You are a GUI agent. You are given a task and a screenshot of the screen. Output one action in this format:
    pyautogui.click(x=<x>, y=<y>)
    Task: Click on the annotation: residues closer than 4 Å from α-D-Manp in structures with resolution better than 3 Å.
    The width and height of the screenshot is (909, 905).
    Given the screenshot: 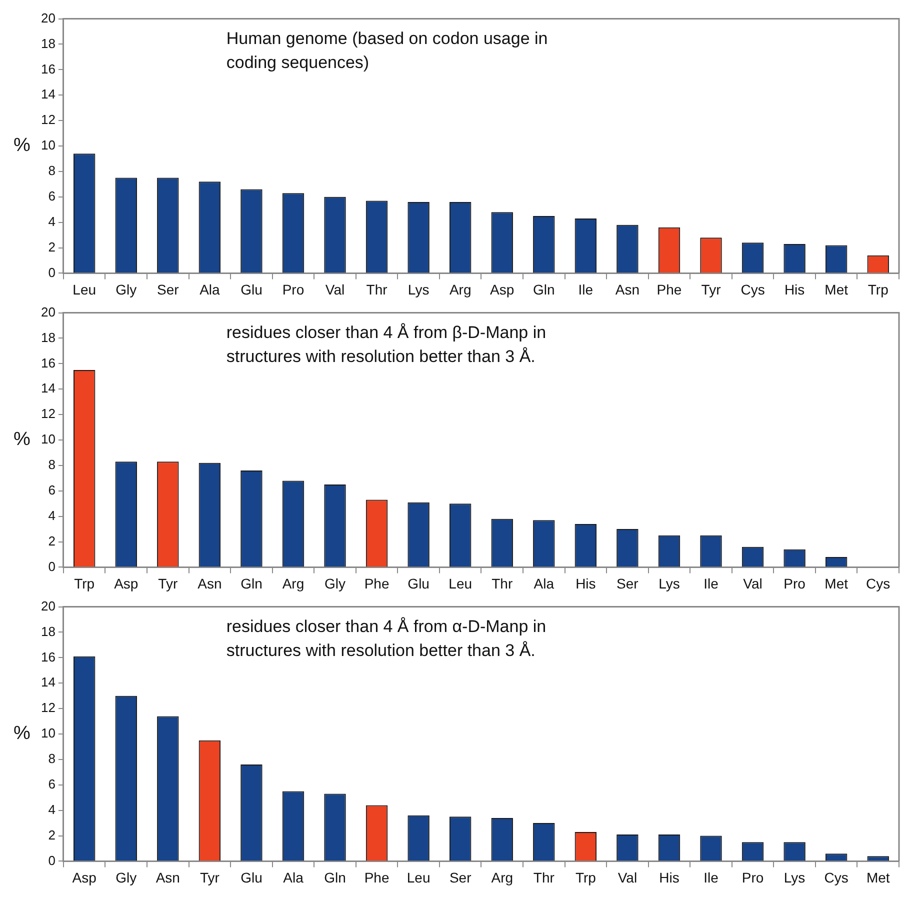 What is the action you would take?
    pyautogui.click(x=386, y=638)
    